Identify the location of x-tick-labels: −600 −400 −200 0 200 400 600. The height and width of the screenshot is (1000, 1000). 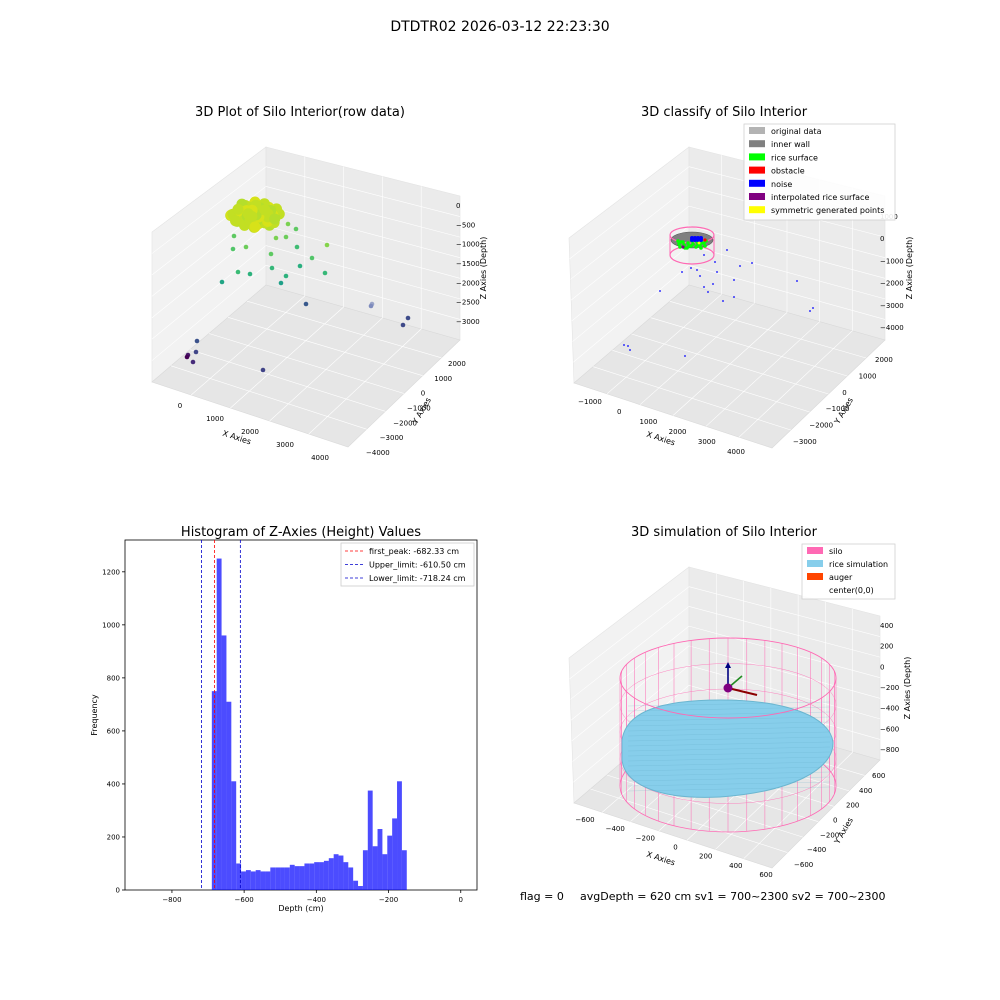
(673, 847).